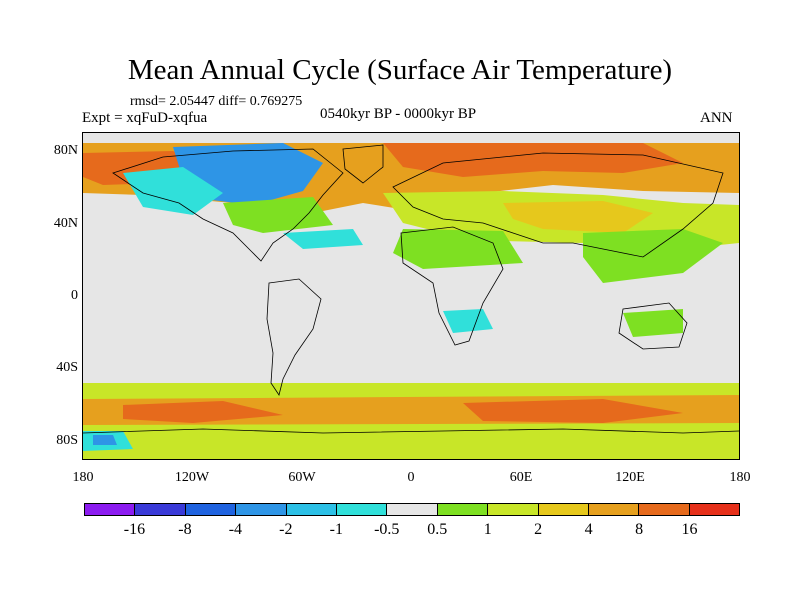 This screenshot has width=800, height=600. I want to click on eurasia-outline, so click(558, 205).